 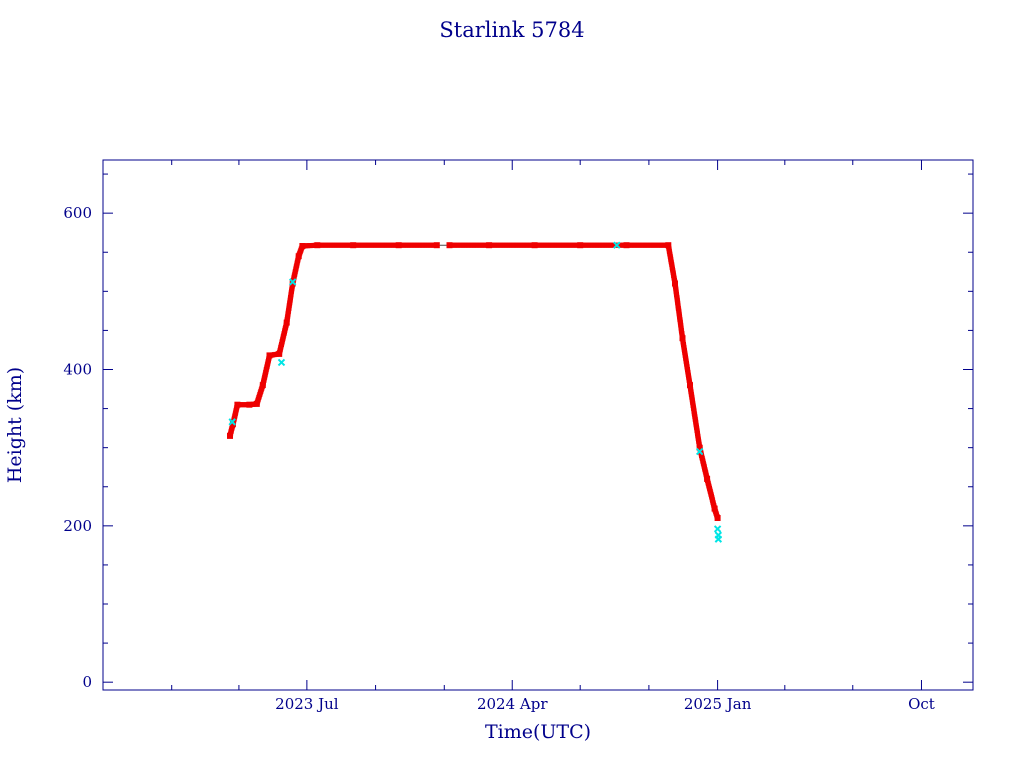 What do you see at coordinates (718, 704) in the screenshot?
I see `x-tick-label: 2025 Jan` at bounding box center [718, 704].